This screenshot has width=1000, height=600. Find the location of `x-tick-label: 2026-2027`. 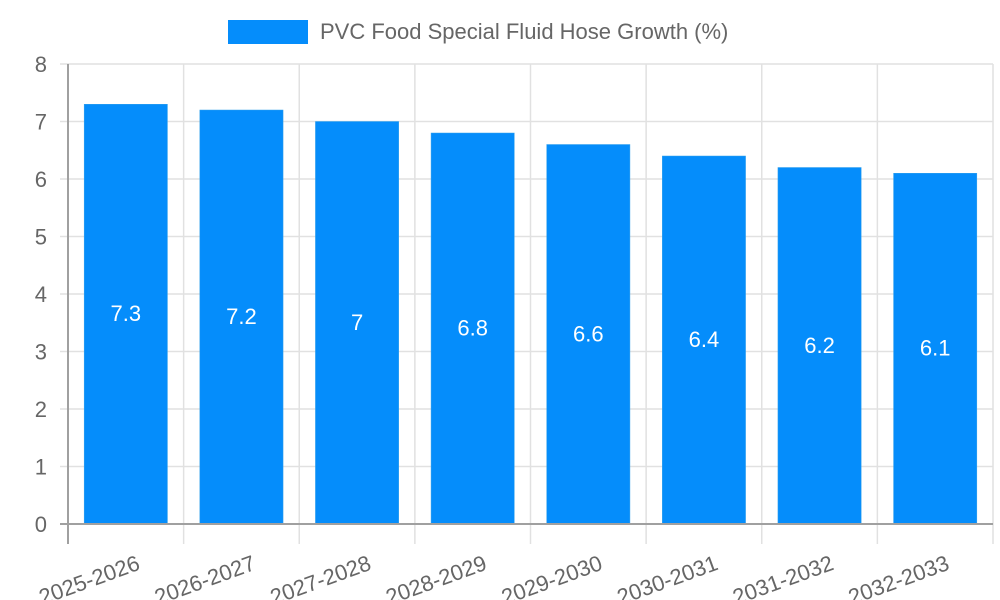

x-tick-label: 2026-2027 is located at coordinates (204, 575).